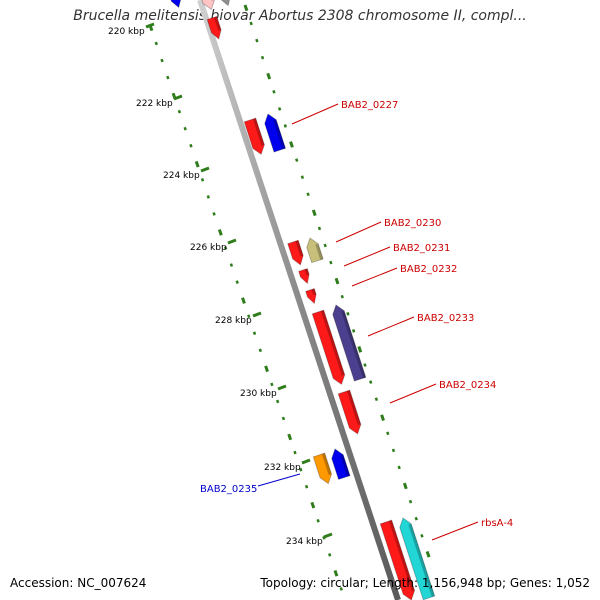 The width and height of the screenshot is (600, 600). I want to click on gene-label: rbsA-4, so click(497, 523).